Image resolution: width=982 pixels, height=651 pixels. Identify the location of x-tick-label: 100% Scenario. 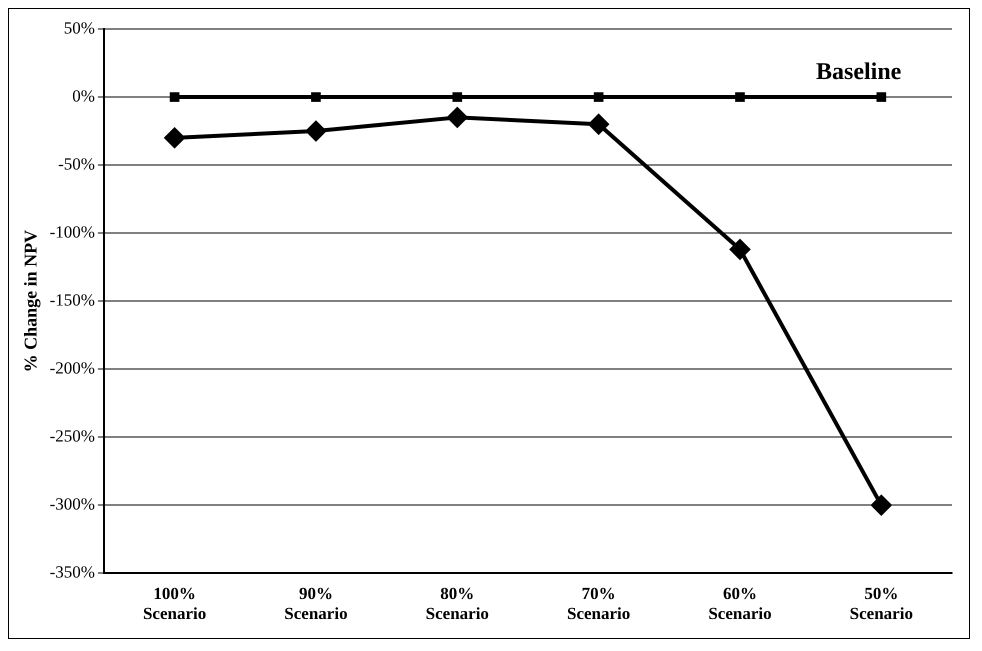
(174, 604).